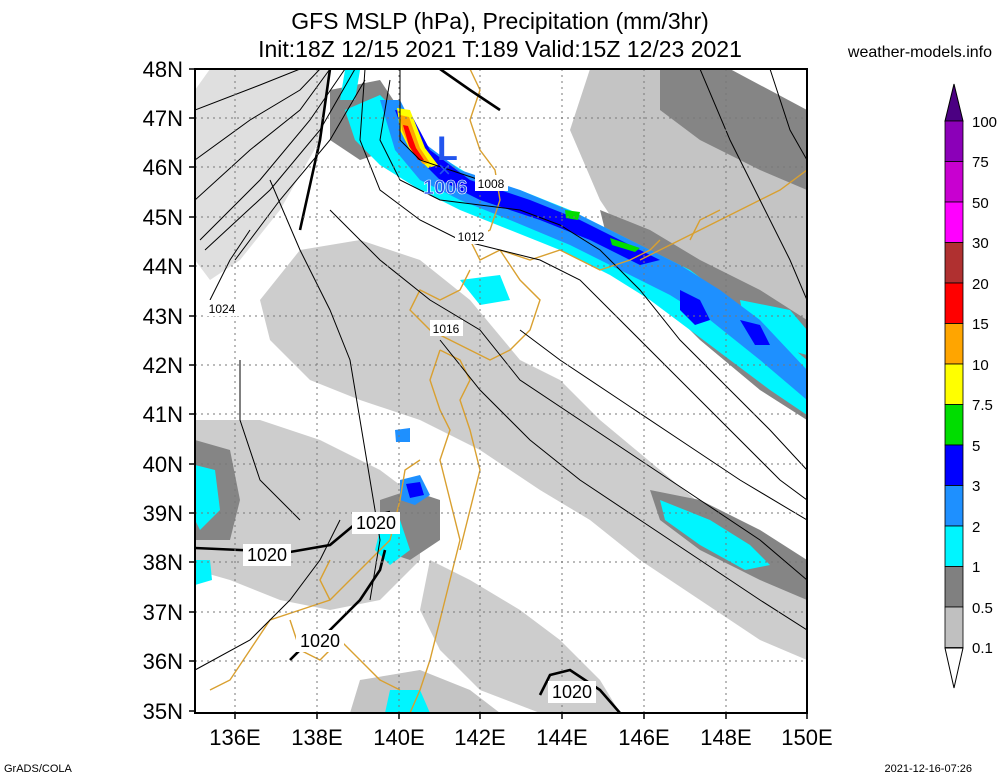 This screenshot has height=779, width=1000. What do you see at coordinates (445, 188) in the screenshot?
I see `low-pressure-value: 1006` at bounding box center [445, 188].